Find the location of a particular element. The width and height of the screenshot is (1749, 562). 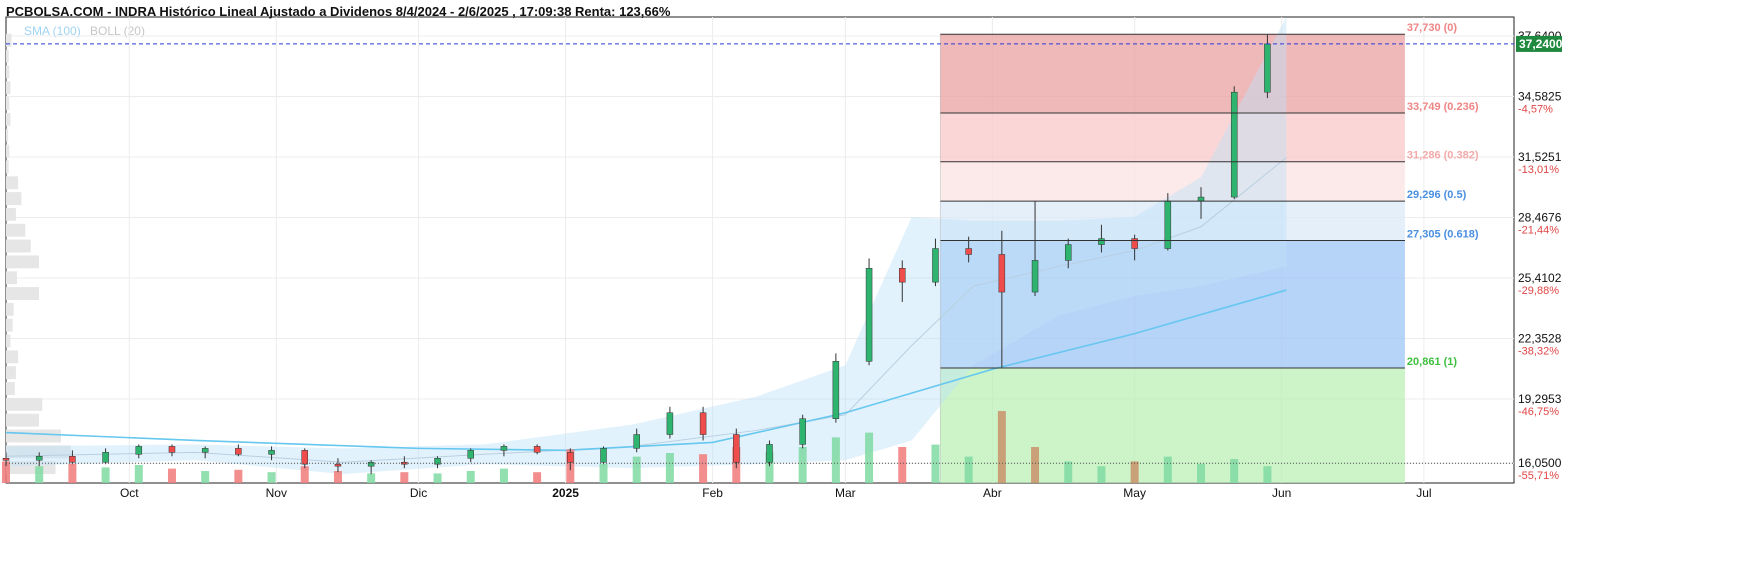

fib-level-label: 37,730 (0) is located at coordinates (1432, 28).